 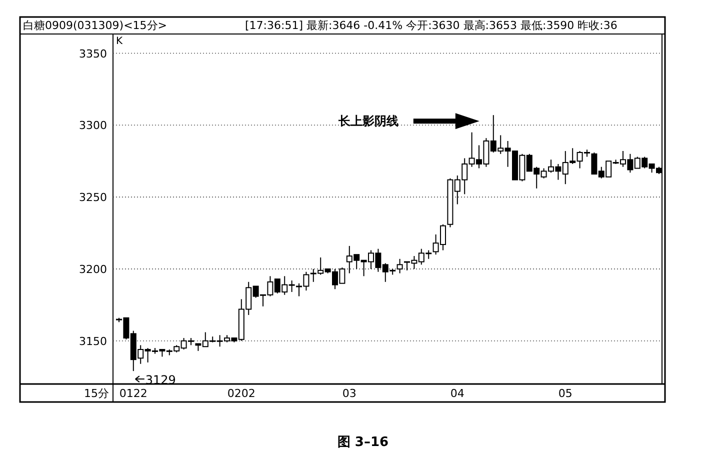 What do you see at coordinates (93, 269) in the screenshot?
I see `y-tick-label: 3200` at bounding box center [93, 269].